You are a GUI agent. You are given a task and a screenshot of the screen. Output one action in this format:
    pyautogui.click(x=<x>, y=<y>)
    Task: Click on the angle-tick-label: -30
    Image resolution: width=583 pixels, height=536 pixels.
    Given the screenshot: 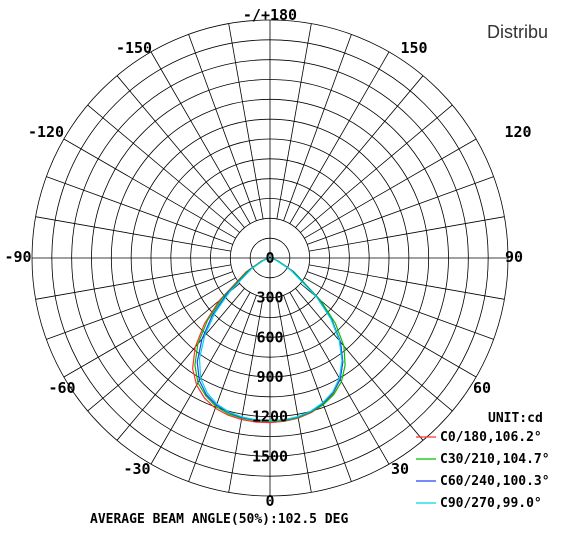 What is the action you would take?
    pyautogui.click(x=136, y=469)
    